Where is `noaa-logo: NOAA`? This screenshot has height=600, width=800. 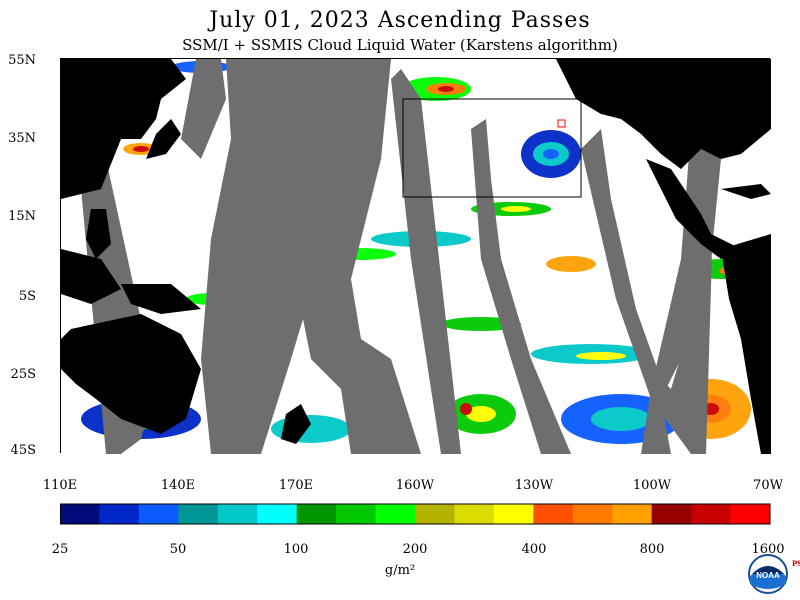 noaa-logo: NOAA is located at coordinates (768, 574).